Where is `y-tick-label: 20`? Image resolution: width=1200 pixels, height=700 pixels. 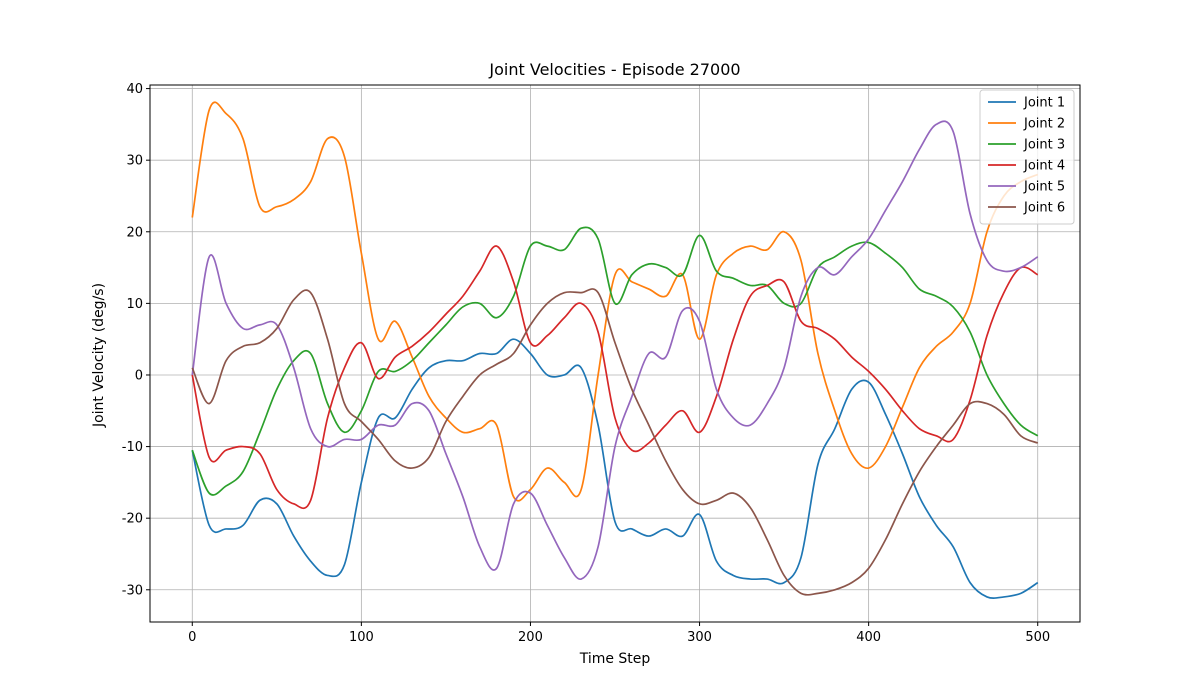 y-tick-label: 20 is located at coordinates (134, 232).